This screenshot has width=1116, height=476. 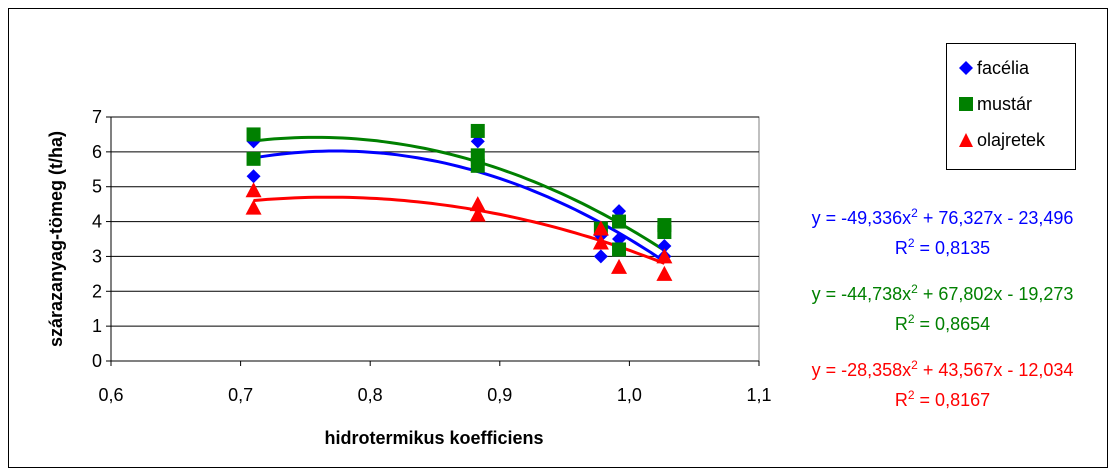 I want to click on r2-value: = 0,8654, so click(x=952, y=324).